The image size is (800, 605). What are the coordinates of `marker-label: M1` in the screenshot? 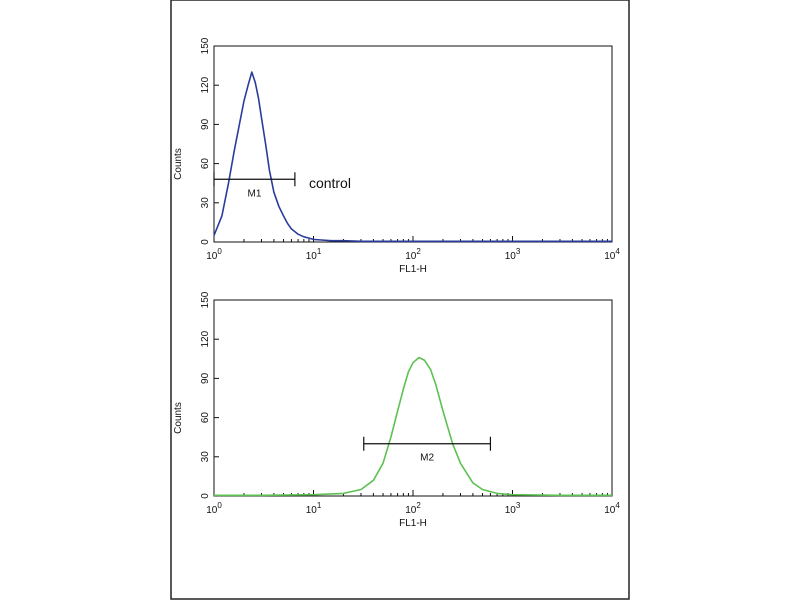 It's located at (254, 193).